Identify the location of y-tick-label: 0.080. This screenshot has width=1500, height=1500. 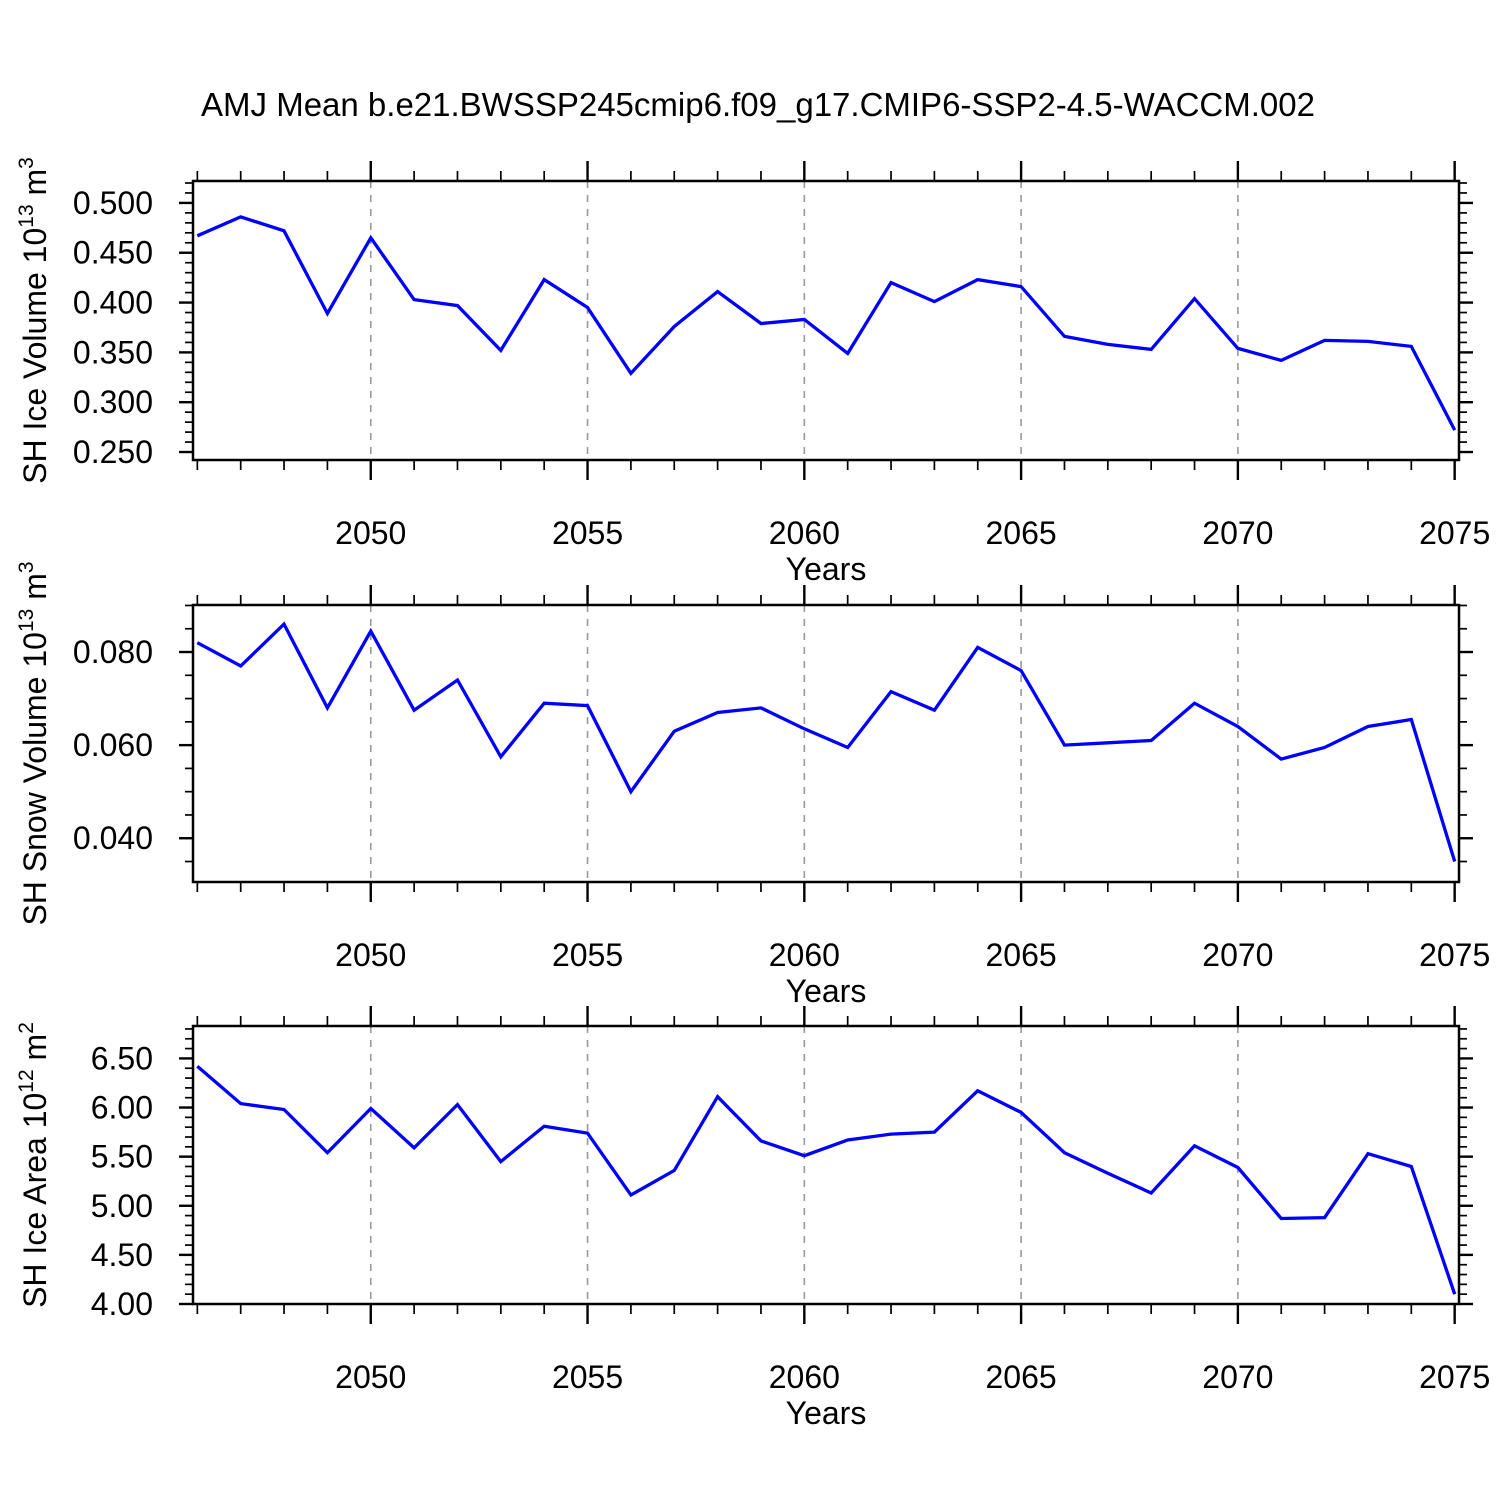
(113, 652).